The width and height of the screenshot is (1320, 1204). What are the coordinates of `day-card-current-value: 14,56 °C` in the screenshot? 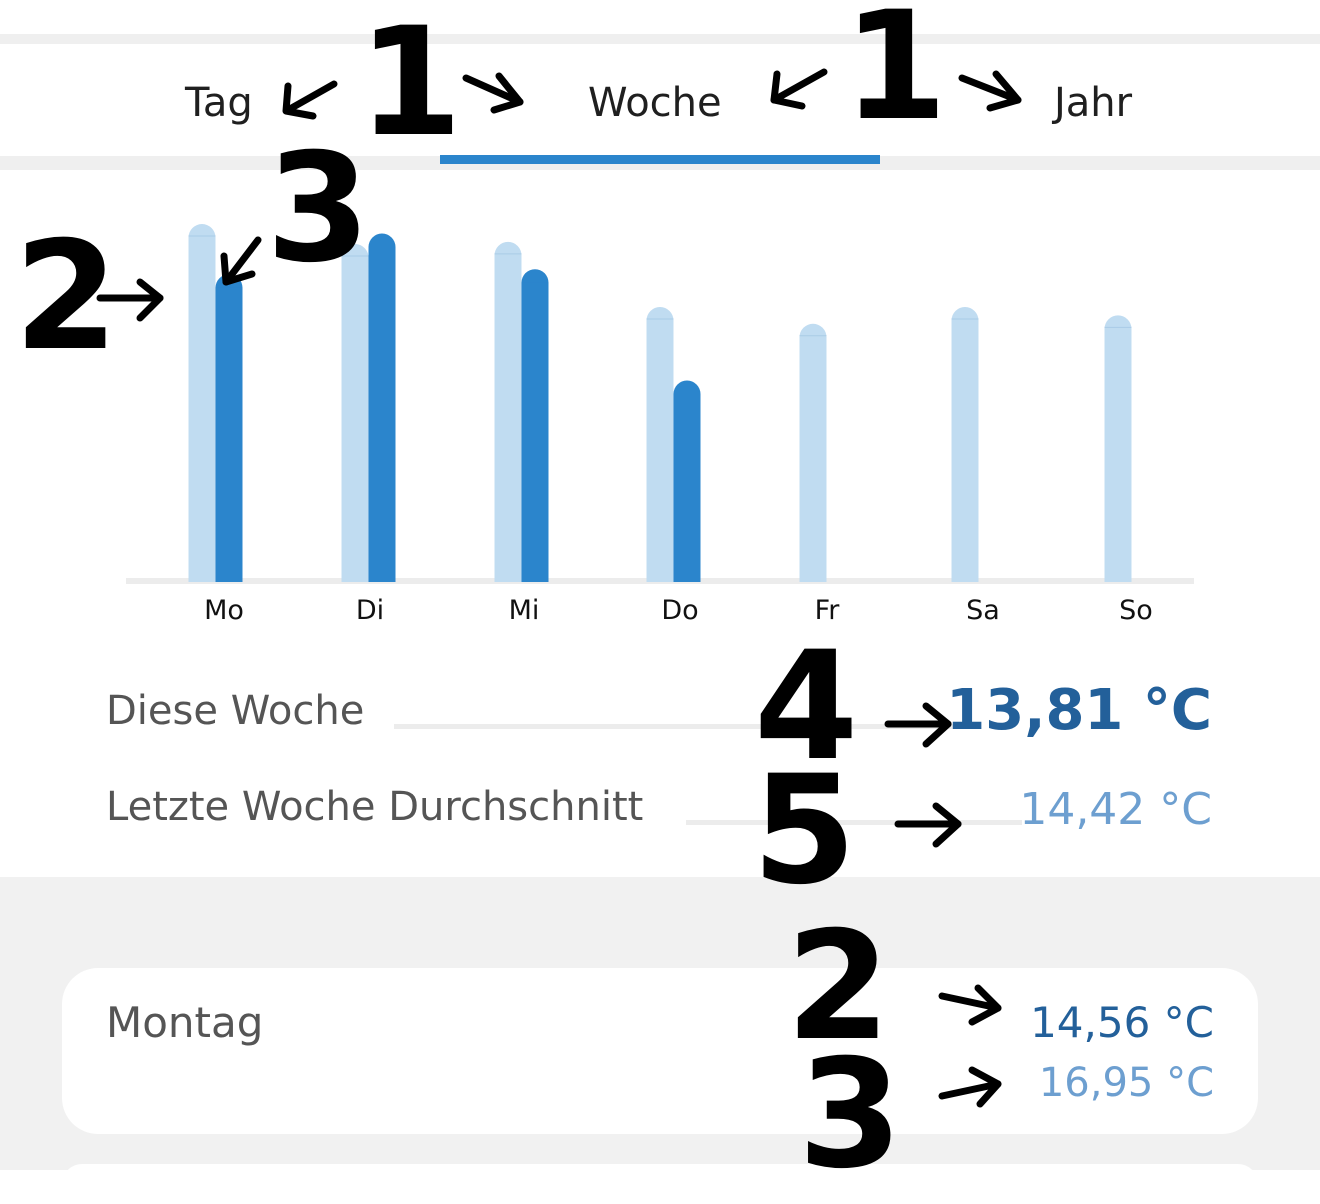 It's located at (1122, 1022).